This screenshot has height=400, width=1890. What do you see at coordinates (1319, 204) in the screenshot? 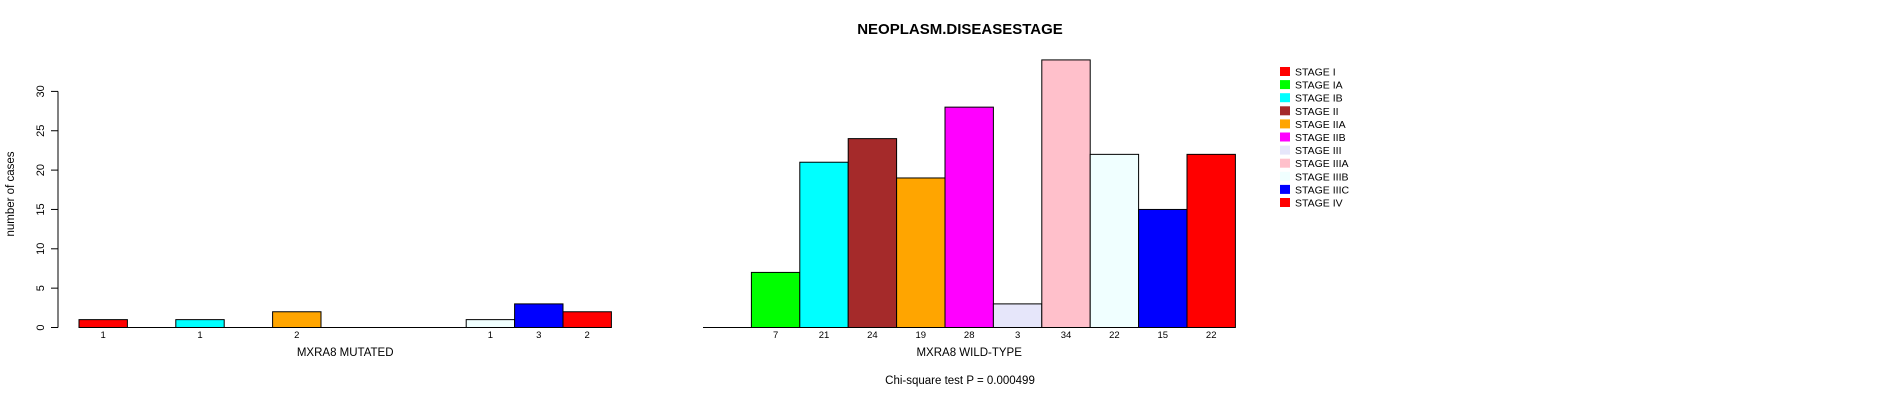
I see `legend-label: STAGE IV` at bounding box center [1319, 204].